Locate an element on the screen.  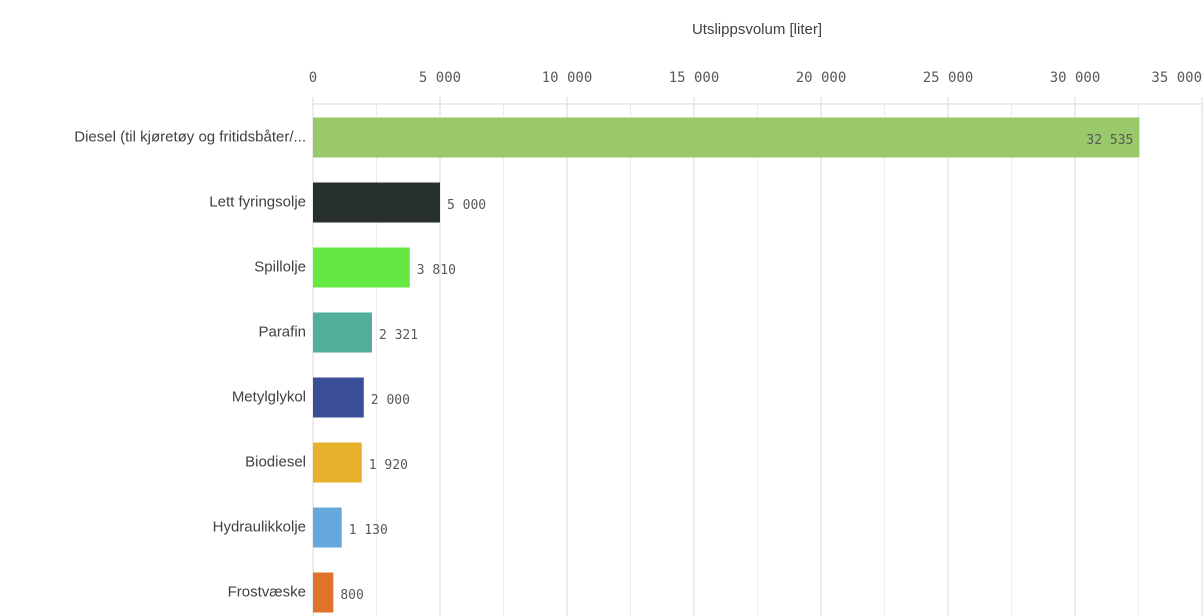
x-tick-label: 20 000 is located at coordinates (821, 78).